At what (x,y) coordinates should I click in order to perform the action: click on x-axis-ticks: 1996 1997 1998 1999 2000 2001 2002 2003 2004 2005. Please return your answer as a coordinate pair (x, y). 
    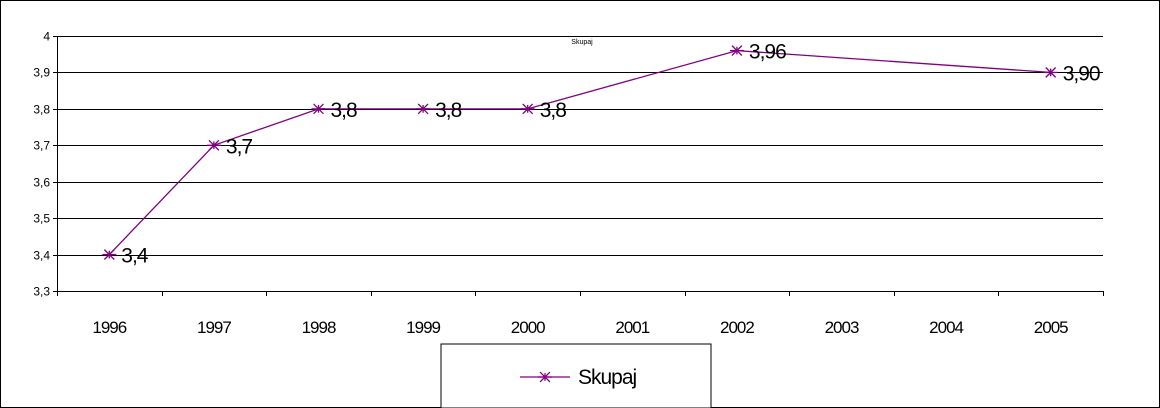
    Looking at the image, I should click on (580, 314).